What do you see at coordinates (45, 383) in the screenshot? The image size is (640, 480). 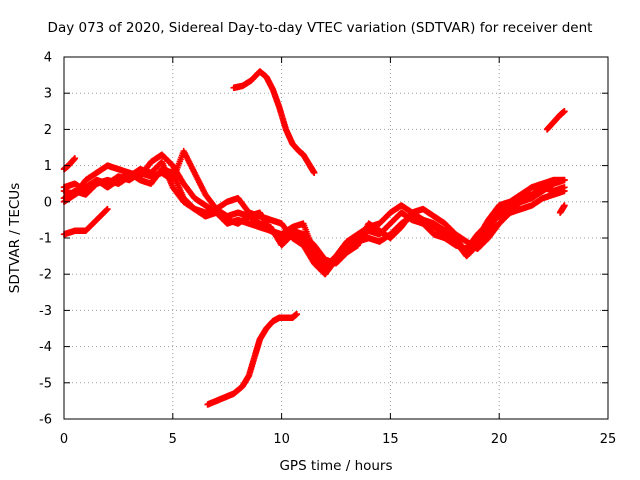 I see `y-tick-label: -5` at bounding box center [45, 383].